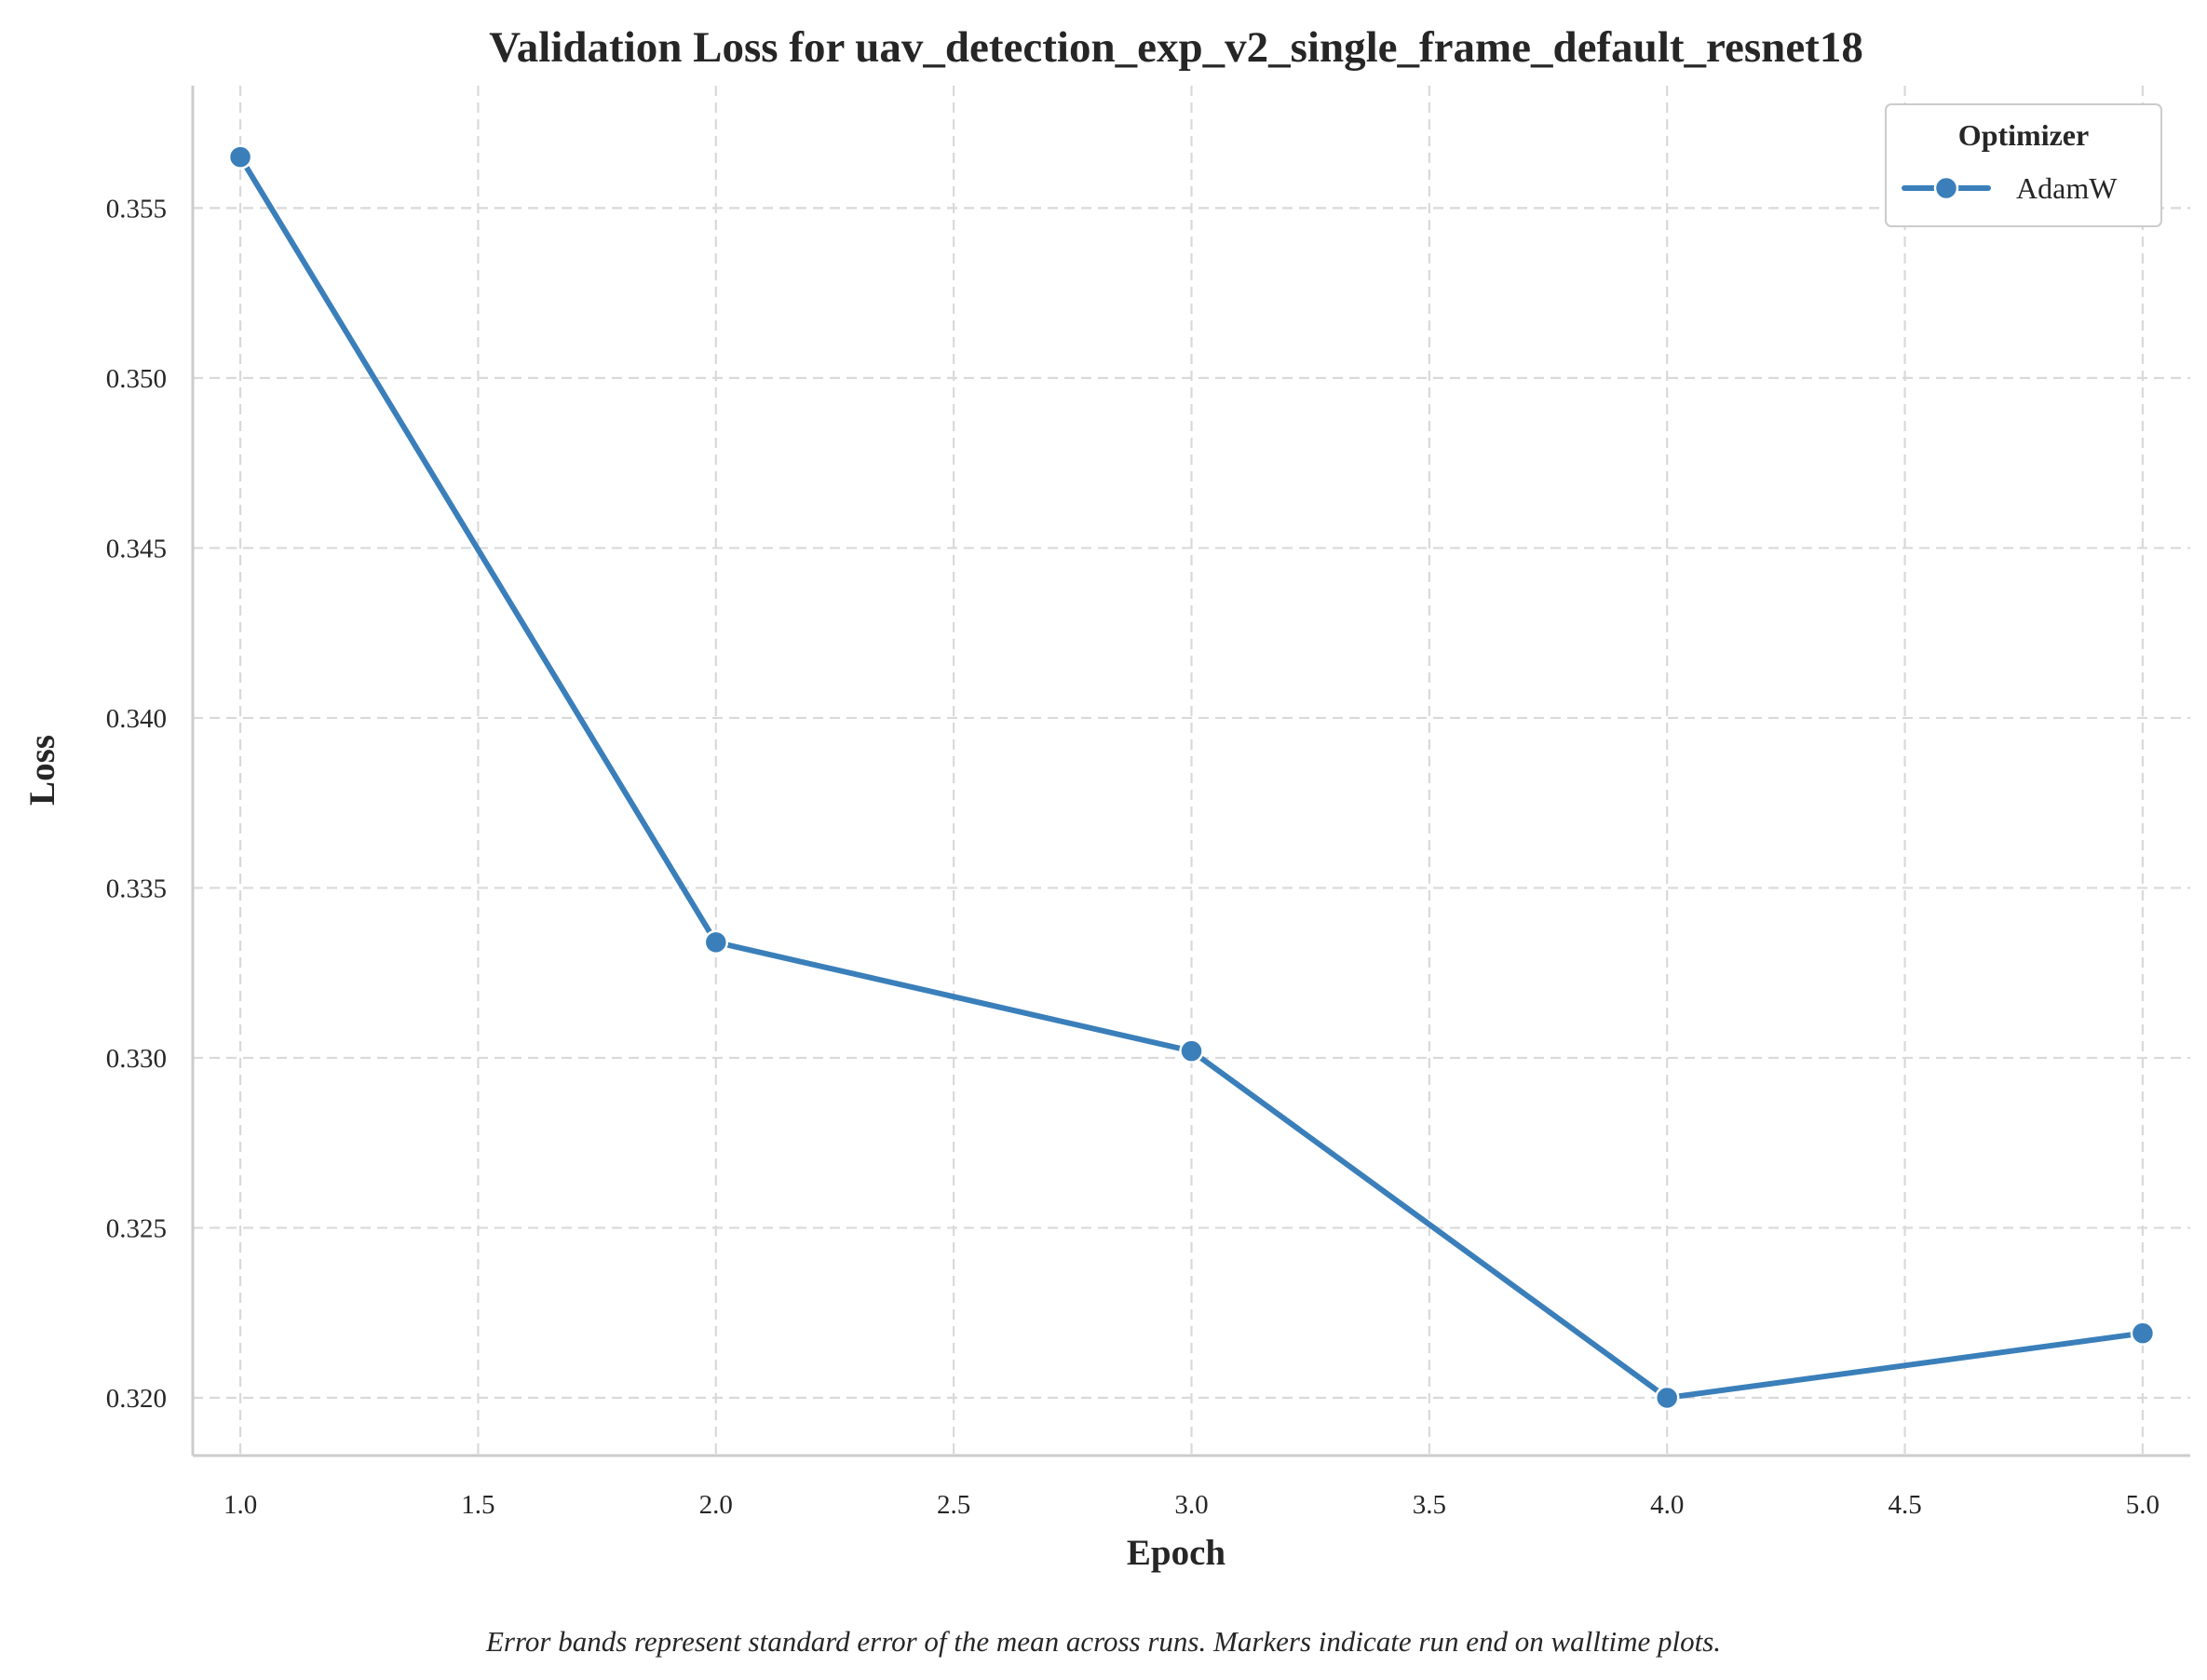  I want to click on x-axis-title: Epoch, so click(1176, 1553).